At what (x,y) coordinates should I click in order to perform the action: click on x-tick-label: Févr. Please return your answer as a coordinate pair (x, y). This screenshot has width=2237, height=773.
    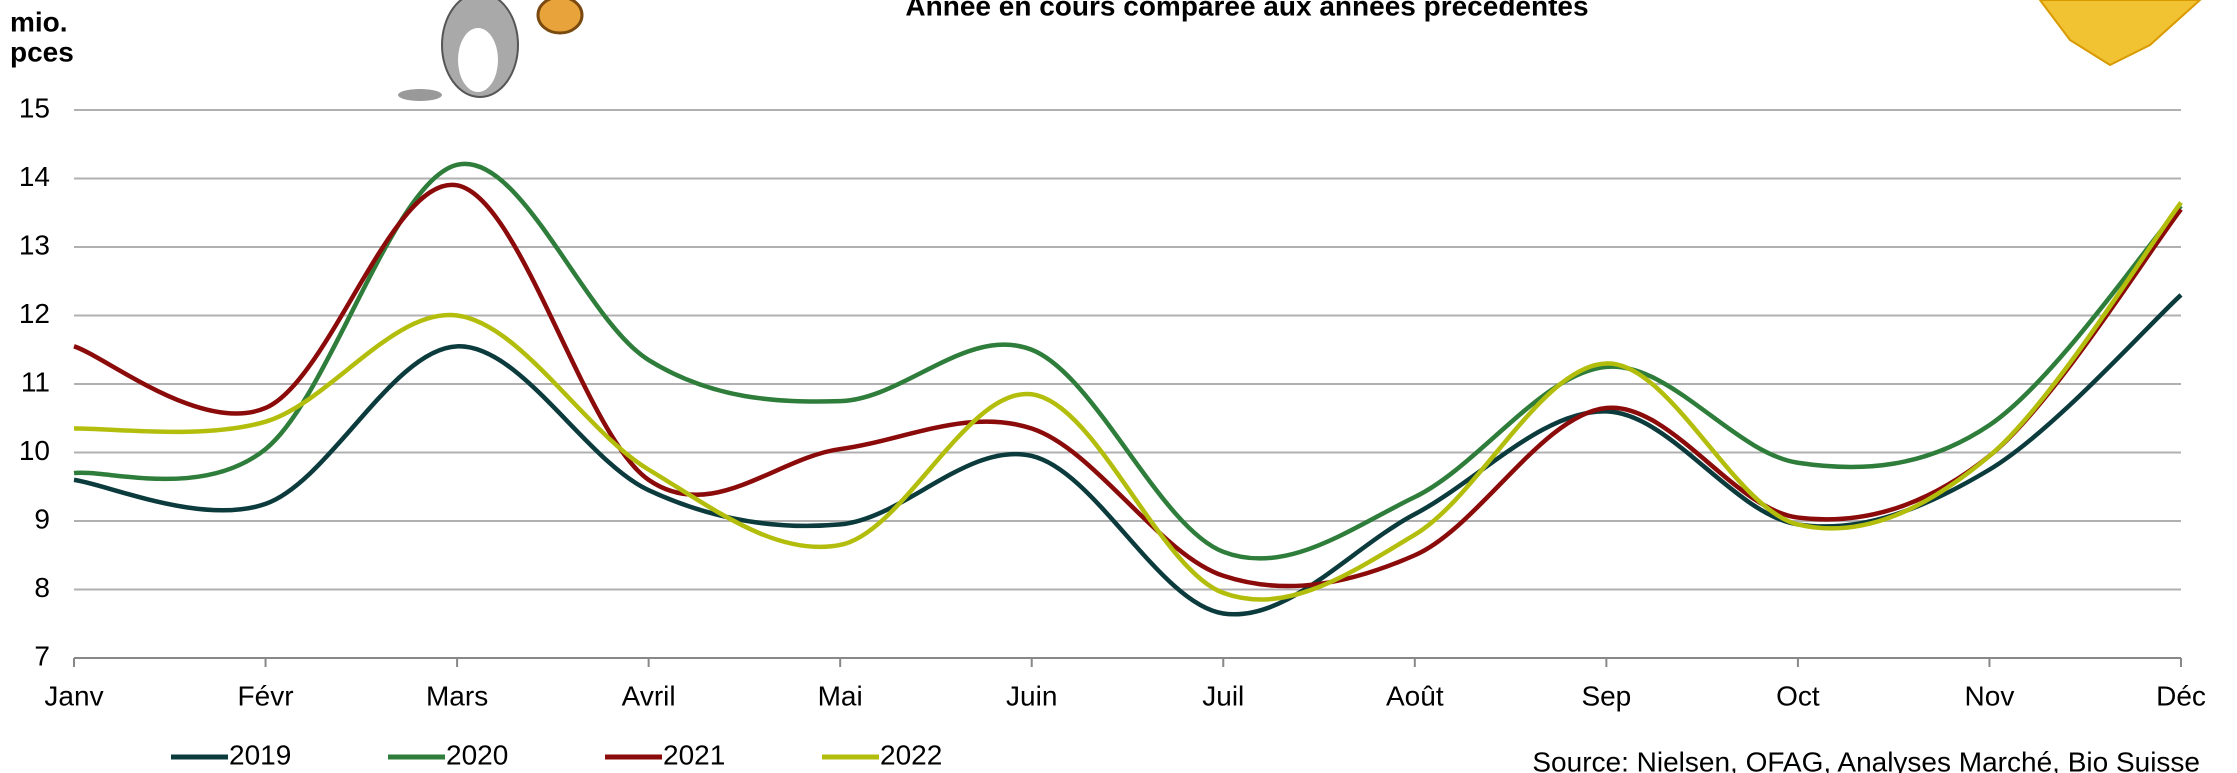
    Looking at the image, I should click on (266, 695).